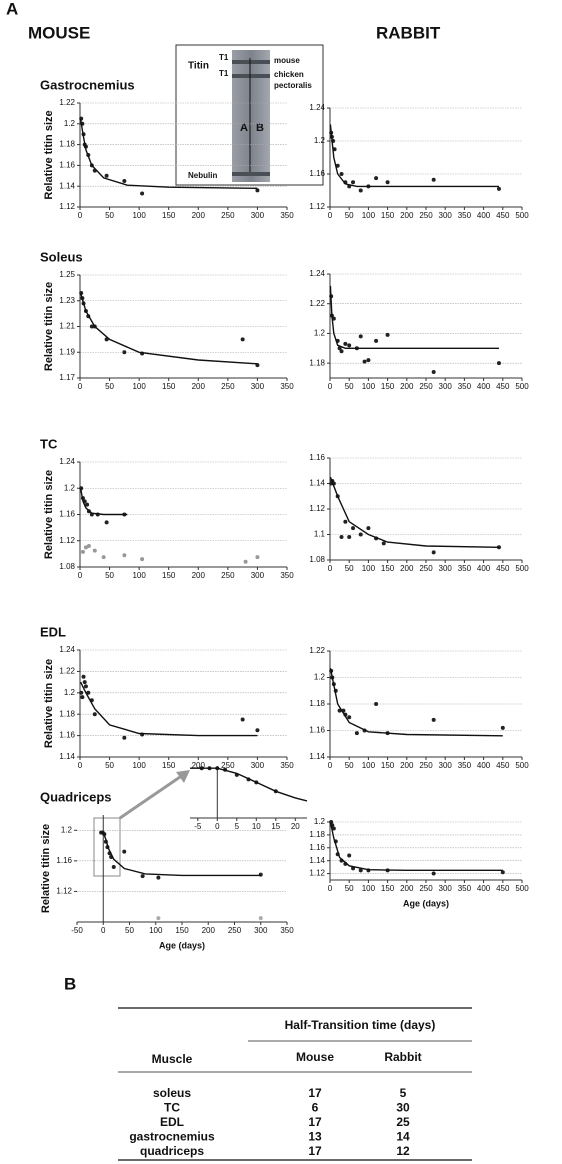 This screenshot has height=1164, width=562. Describe the element at coordinates (275, 826) in the screenshot. I see `x-tick-label: 15` at that location.